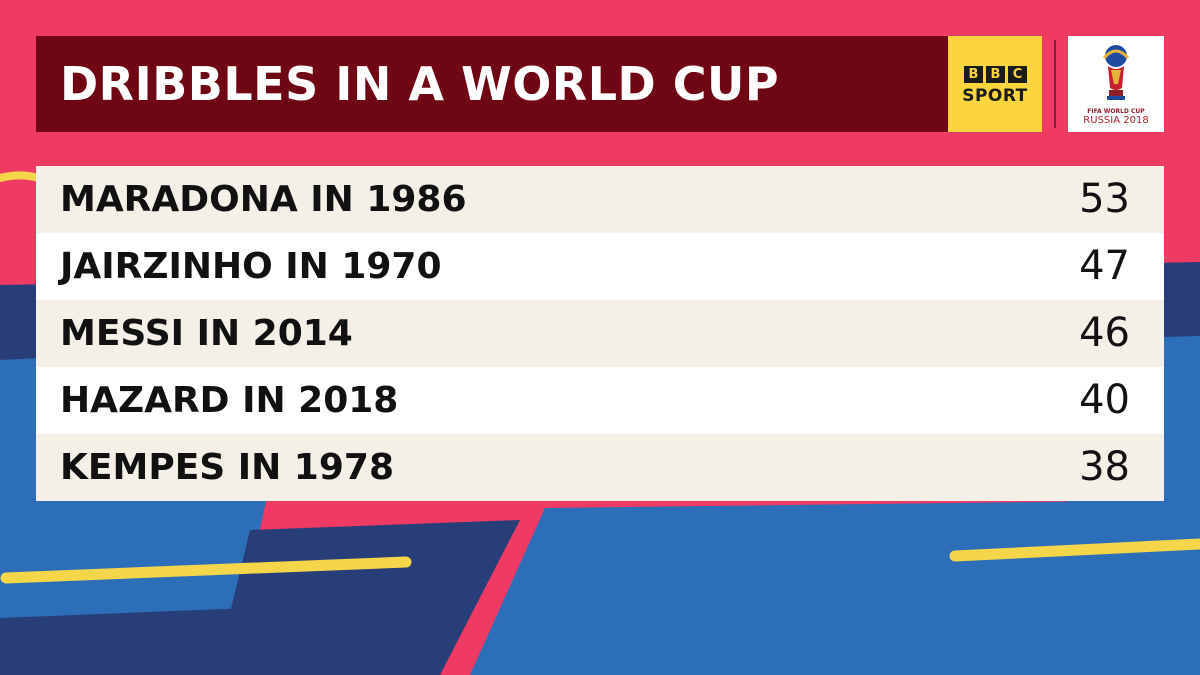 The height and width of the screenshot is (675, 1200). Describe the element at coordinates (420, 84) in the screenshot. I see `chart-title: DRIBBLES IN A WORLD CUP` at that location.